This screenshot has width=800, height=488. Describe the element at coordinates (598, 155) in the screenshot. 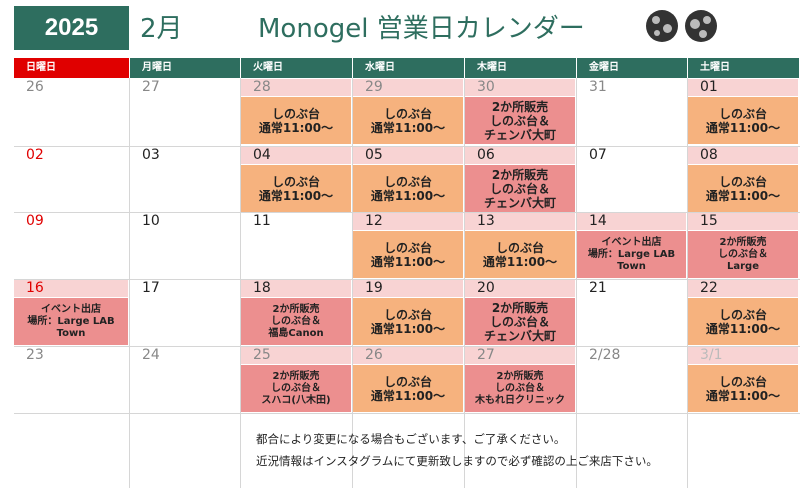

I see `day-number: 07` at that location.